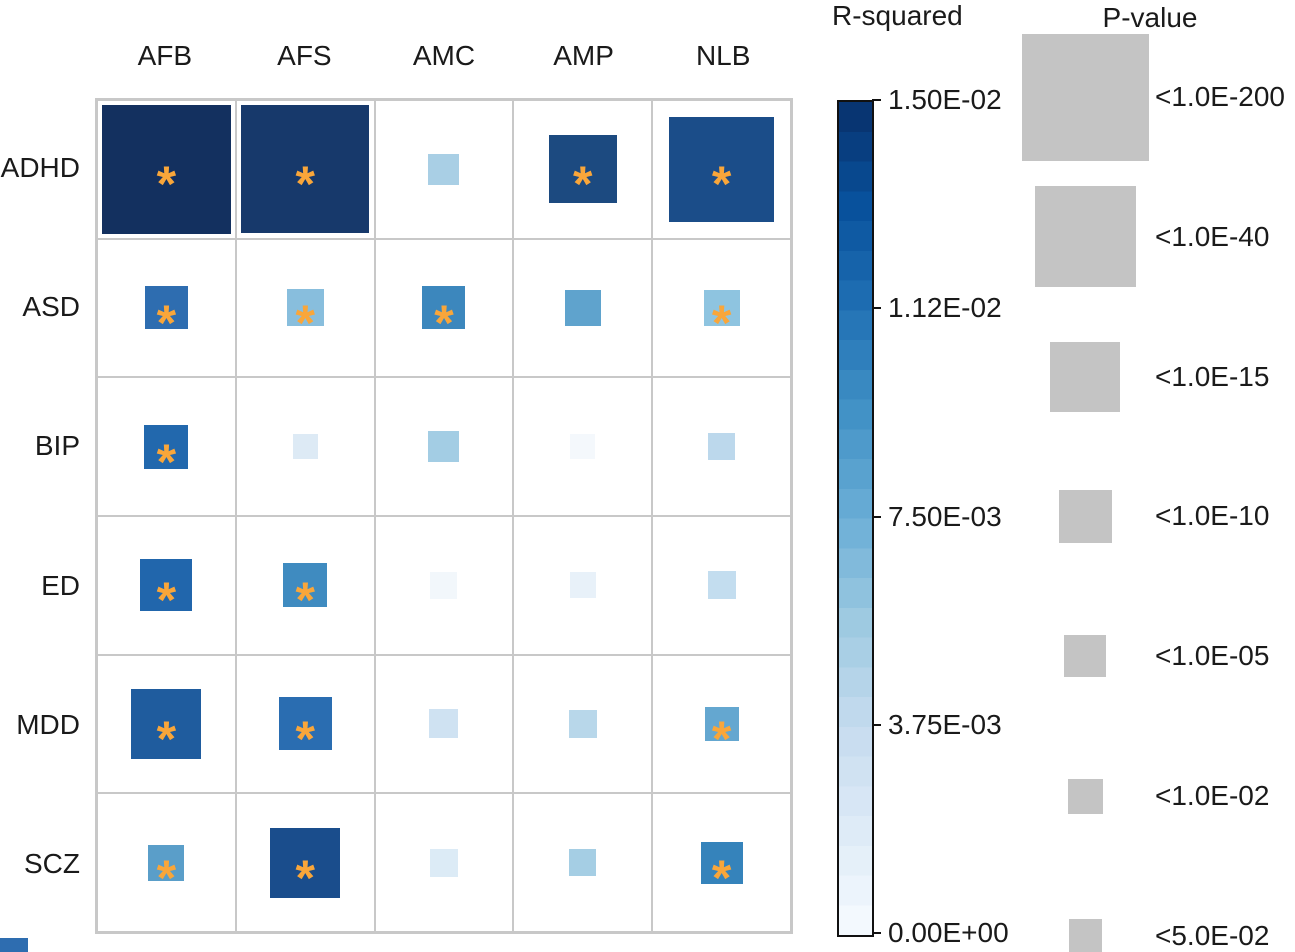  I want to click on column-header-nlb: NLB, so click(723, 55).